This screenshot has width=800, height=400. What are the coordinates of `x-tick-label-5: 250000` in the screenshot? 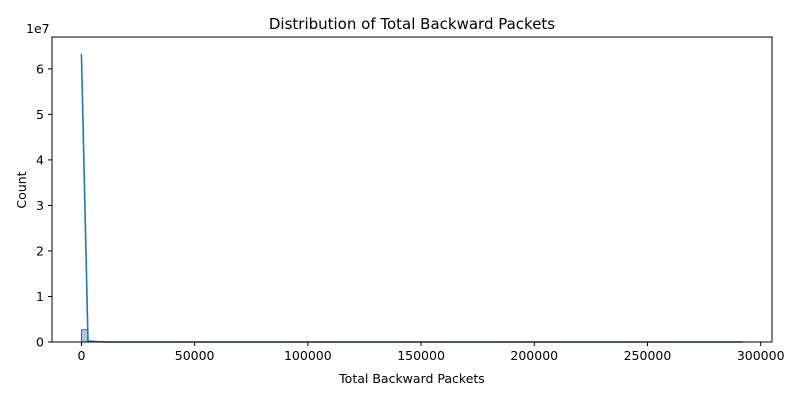 It's located at (648, 355).